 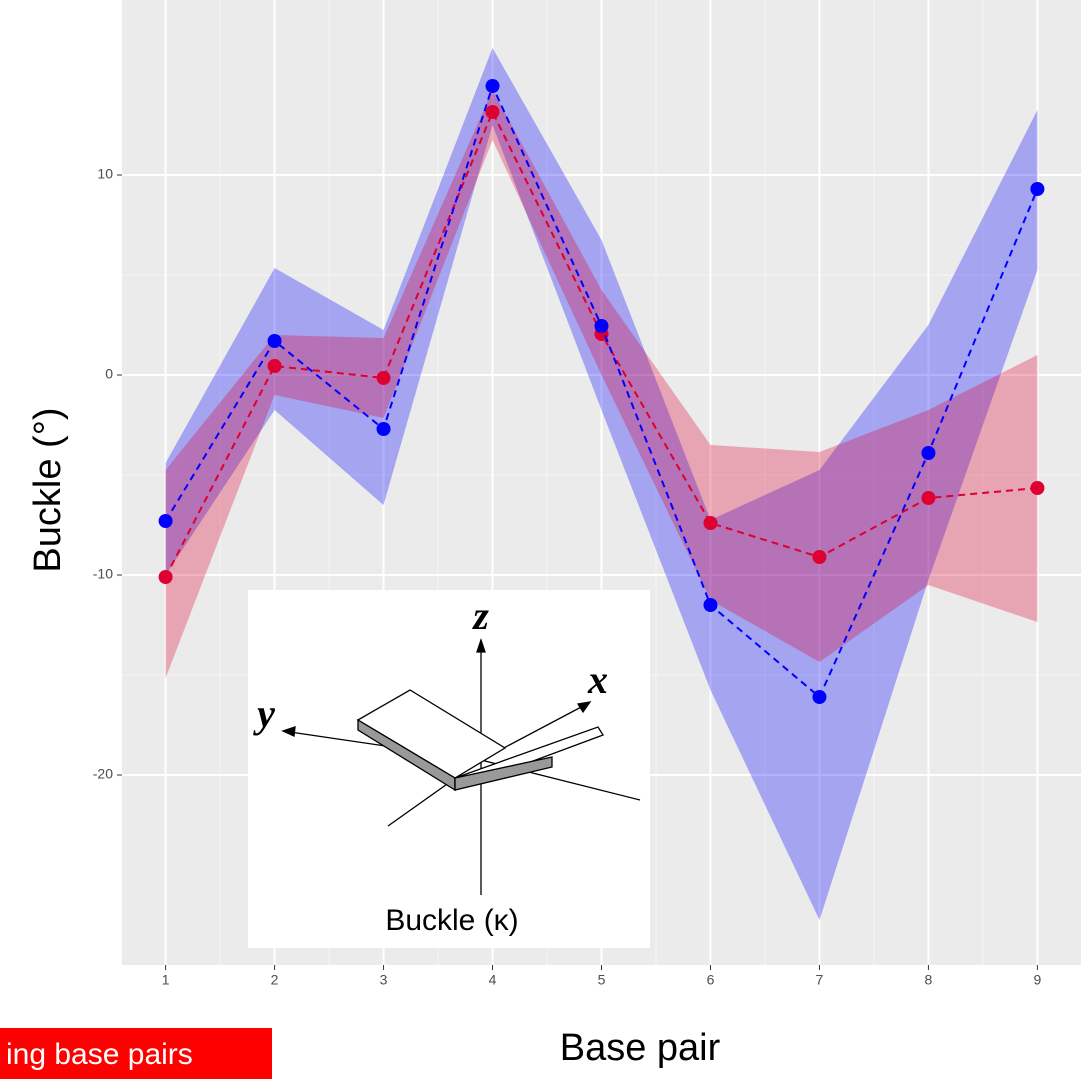 What do you see at coordinates (264, 713) in the screenshot?
I see `inset-y-label: y` at bounding box center [264, 713].